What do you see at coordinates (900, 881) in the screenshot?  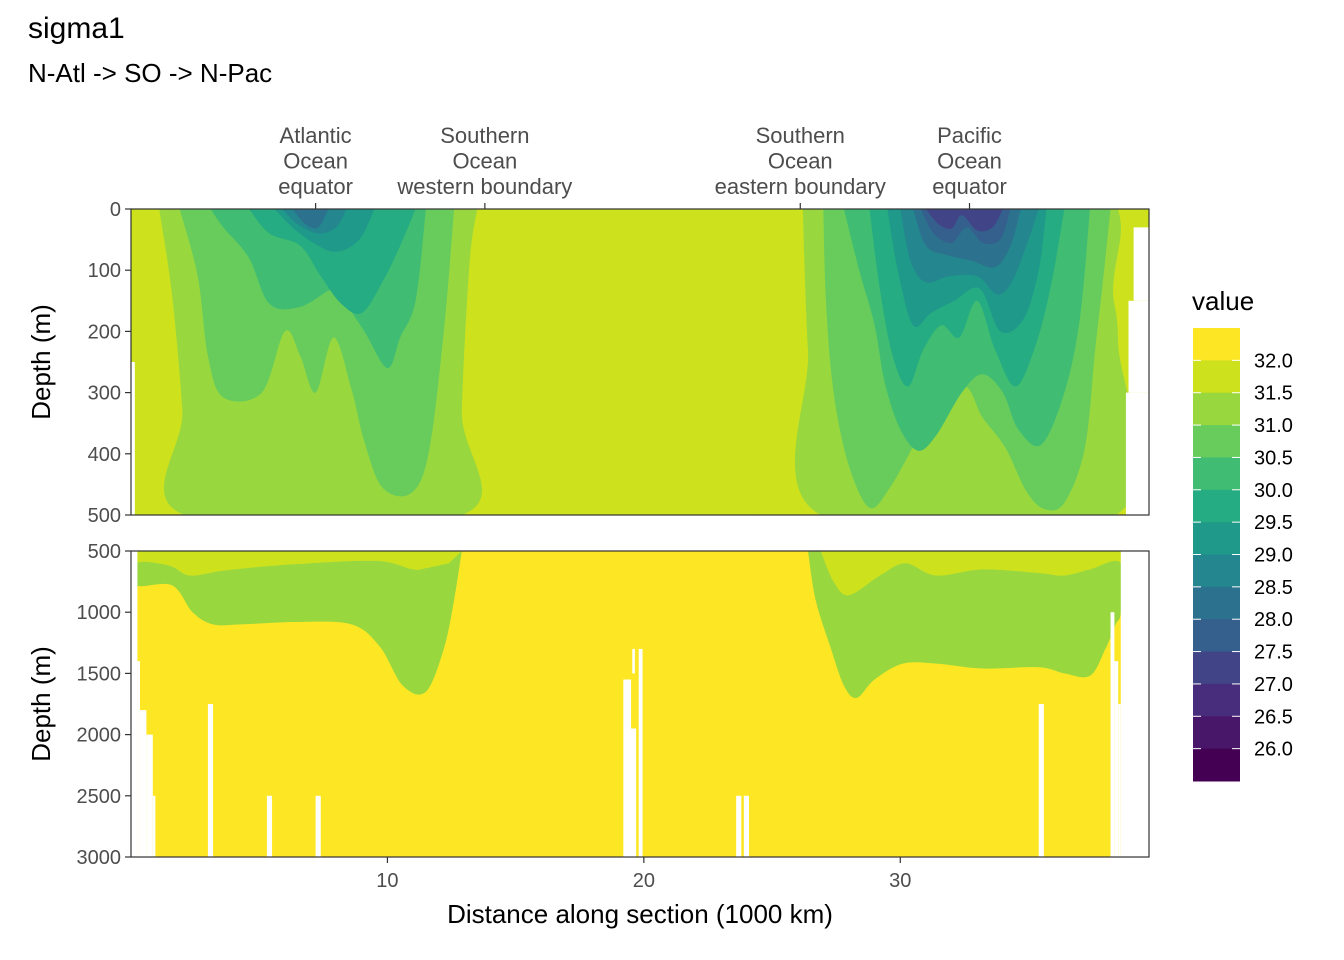 I see `x-tick-label: 30` at bounding box center [900, 881].